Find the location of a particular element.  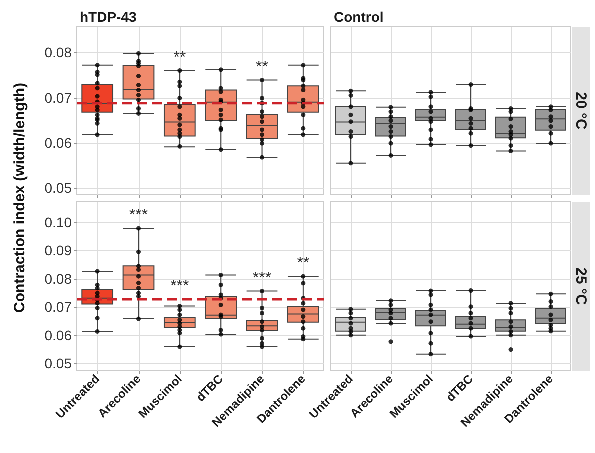

y-axis-title: Contraction index (width/length) is located at coordinates (20, 198).